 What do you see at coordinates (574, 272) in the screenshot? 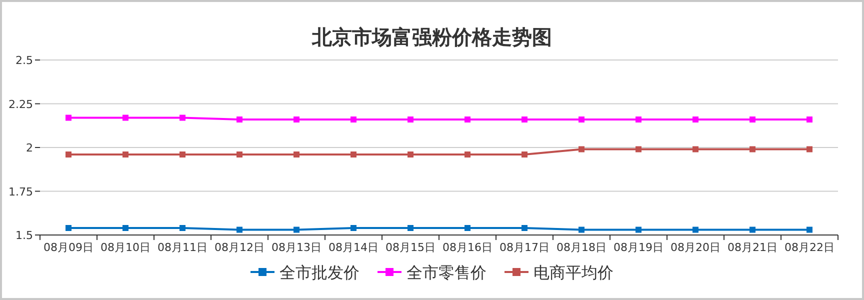
I see `legend-label: 电商平均价` at bounding box center [574, 272].